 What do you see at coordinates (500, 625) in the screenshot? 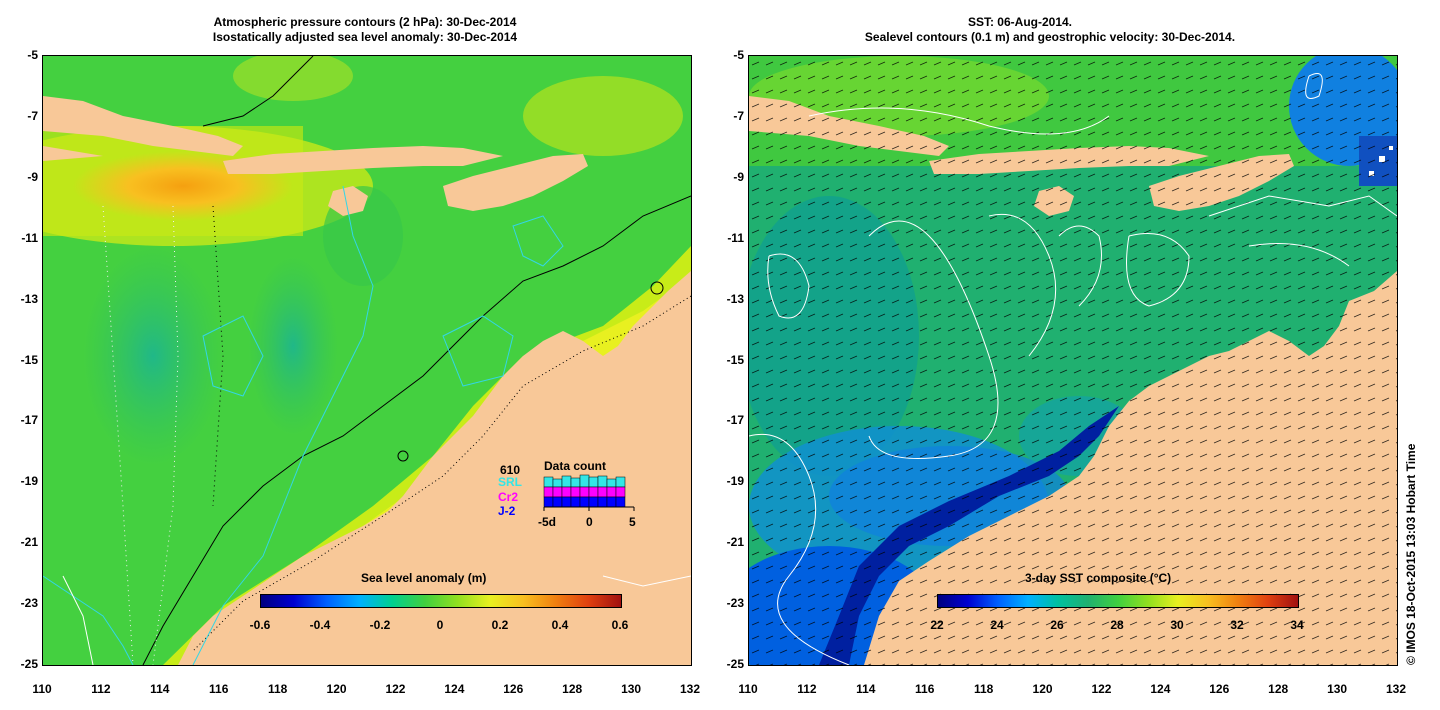
I see `sla-tick-4: 0.2` at bounding box center [500, 625].